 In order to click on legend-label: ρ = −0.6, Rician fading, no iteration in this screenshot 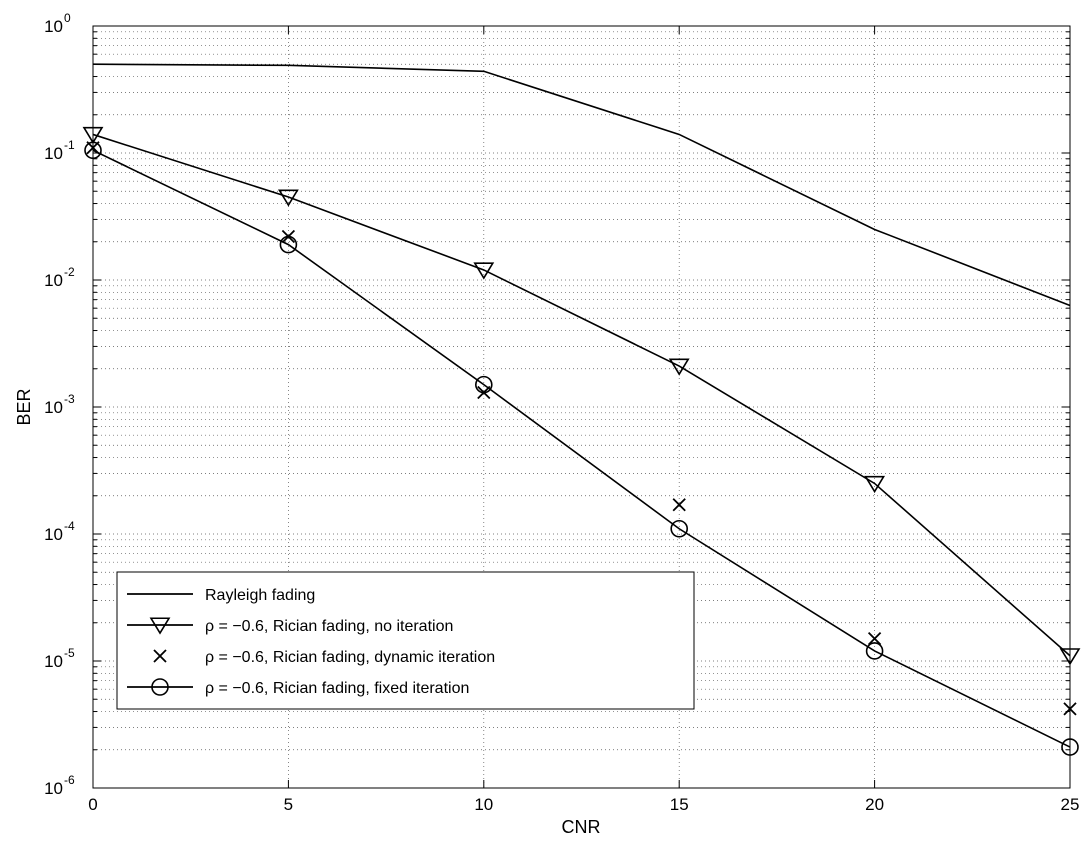, I will do `click(329, 626)`.